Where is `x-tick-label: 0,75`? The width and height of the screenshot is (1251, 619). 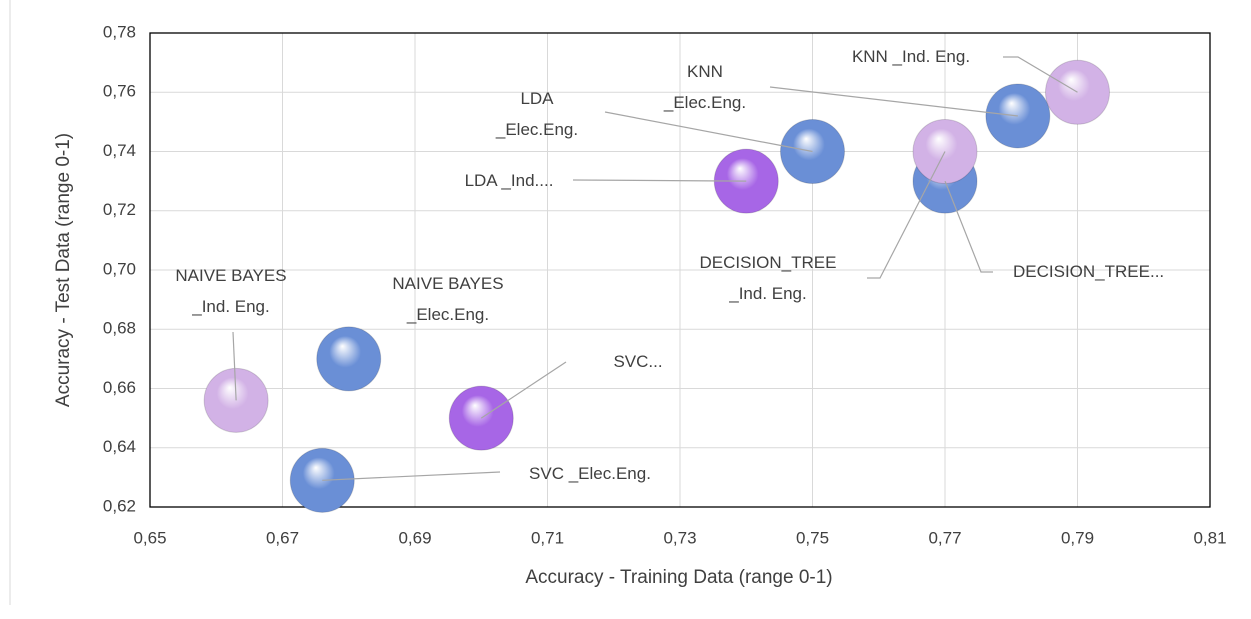
x-tick-label: 0,75 is located at coordinates (812, 537).